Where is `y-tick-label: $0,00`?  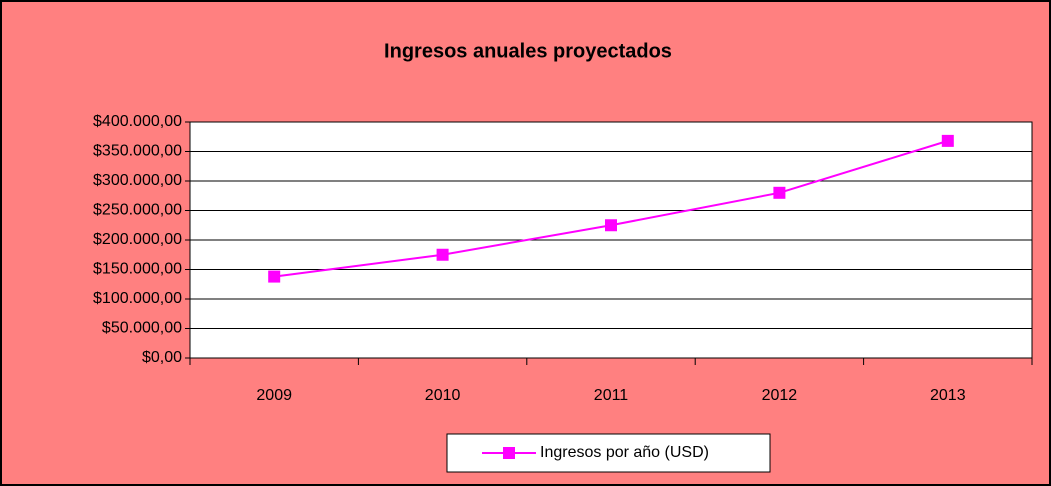 y-tick-label: $0,00 is located at coordinates (162, 357).